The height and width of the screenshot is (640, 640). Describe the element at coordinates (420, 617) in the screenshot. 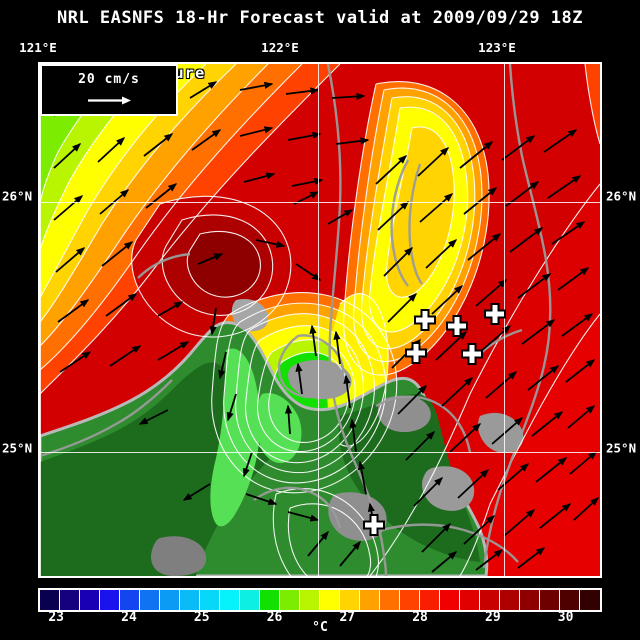

I see `colorbar-tick-label: 28` at that location.